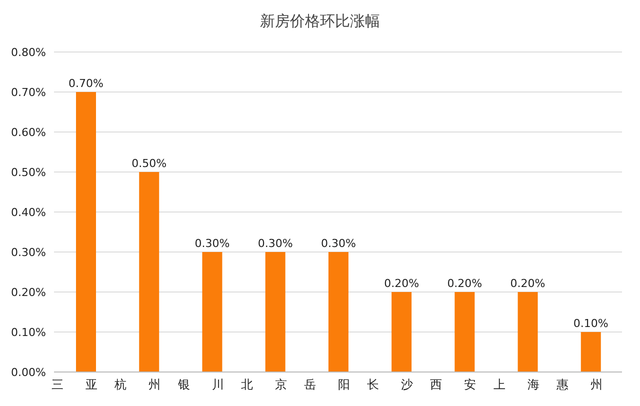  Describe the element at coordinates (28, 292) in the screenshot. I see `y-tick-label: 0.20%` at that location.